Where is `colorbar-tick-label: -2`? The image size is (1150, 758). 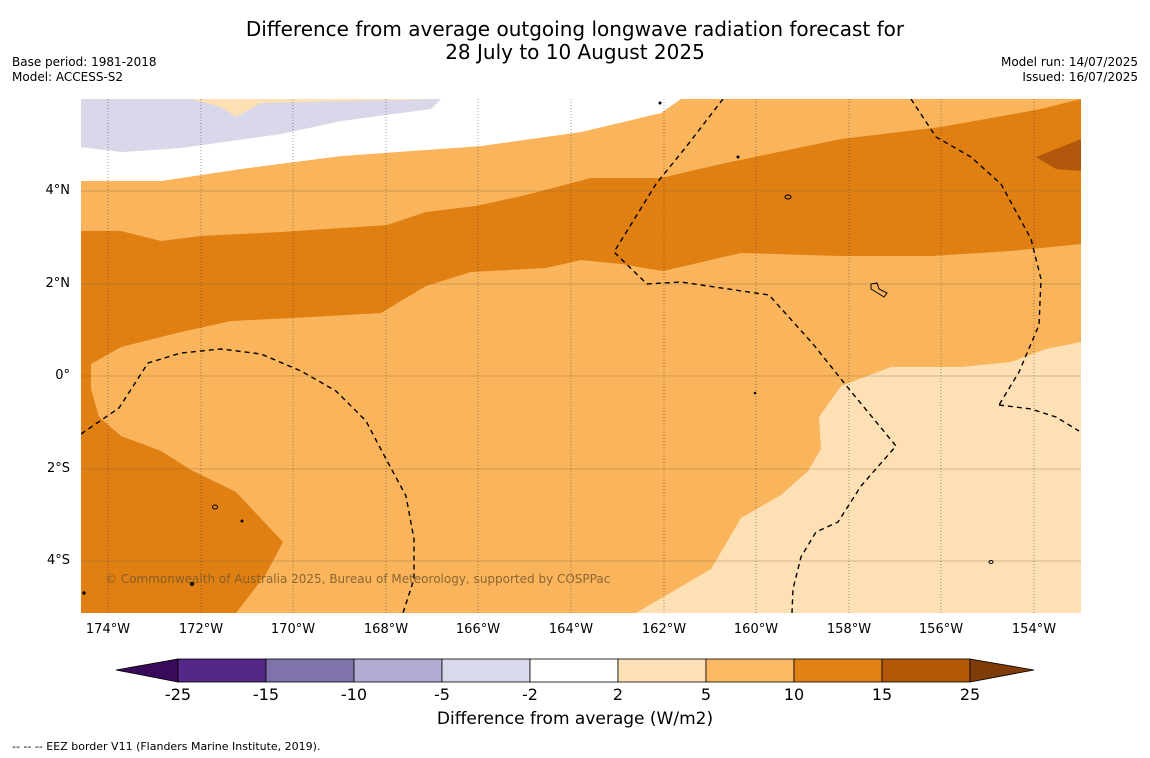
colorbar-tick-label: -2 is located at coordinates (530, 694).